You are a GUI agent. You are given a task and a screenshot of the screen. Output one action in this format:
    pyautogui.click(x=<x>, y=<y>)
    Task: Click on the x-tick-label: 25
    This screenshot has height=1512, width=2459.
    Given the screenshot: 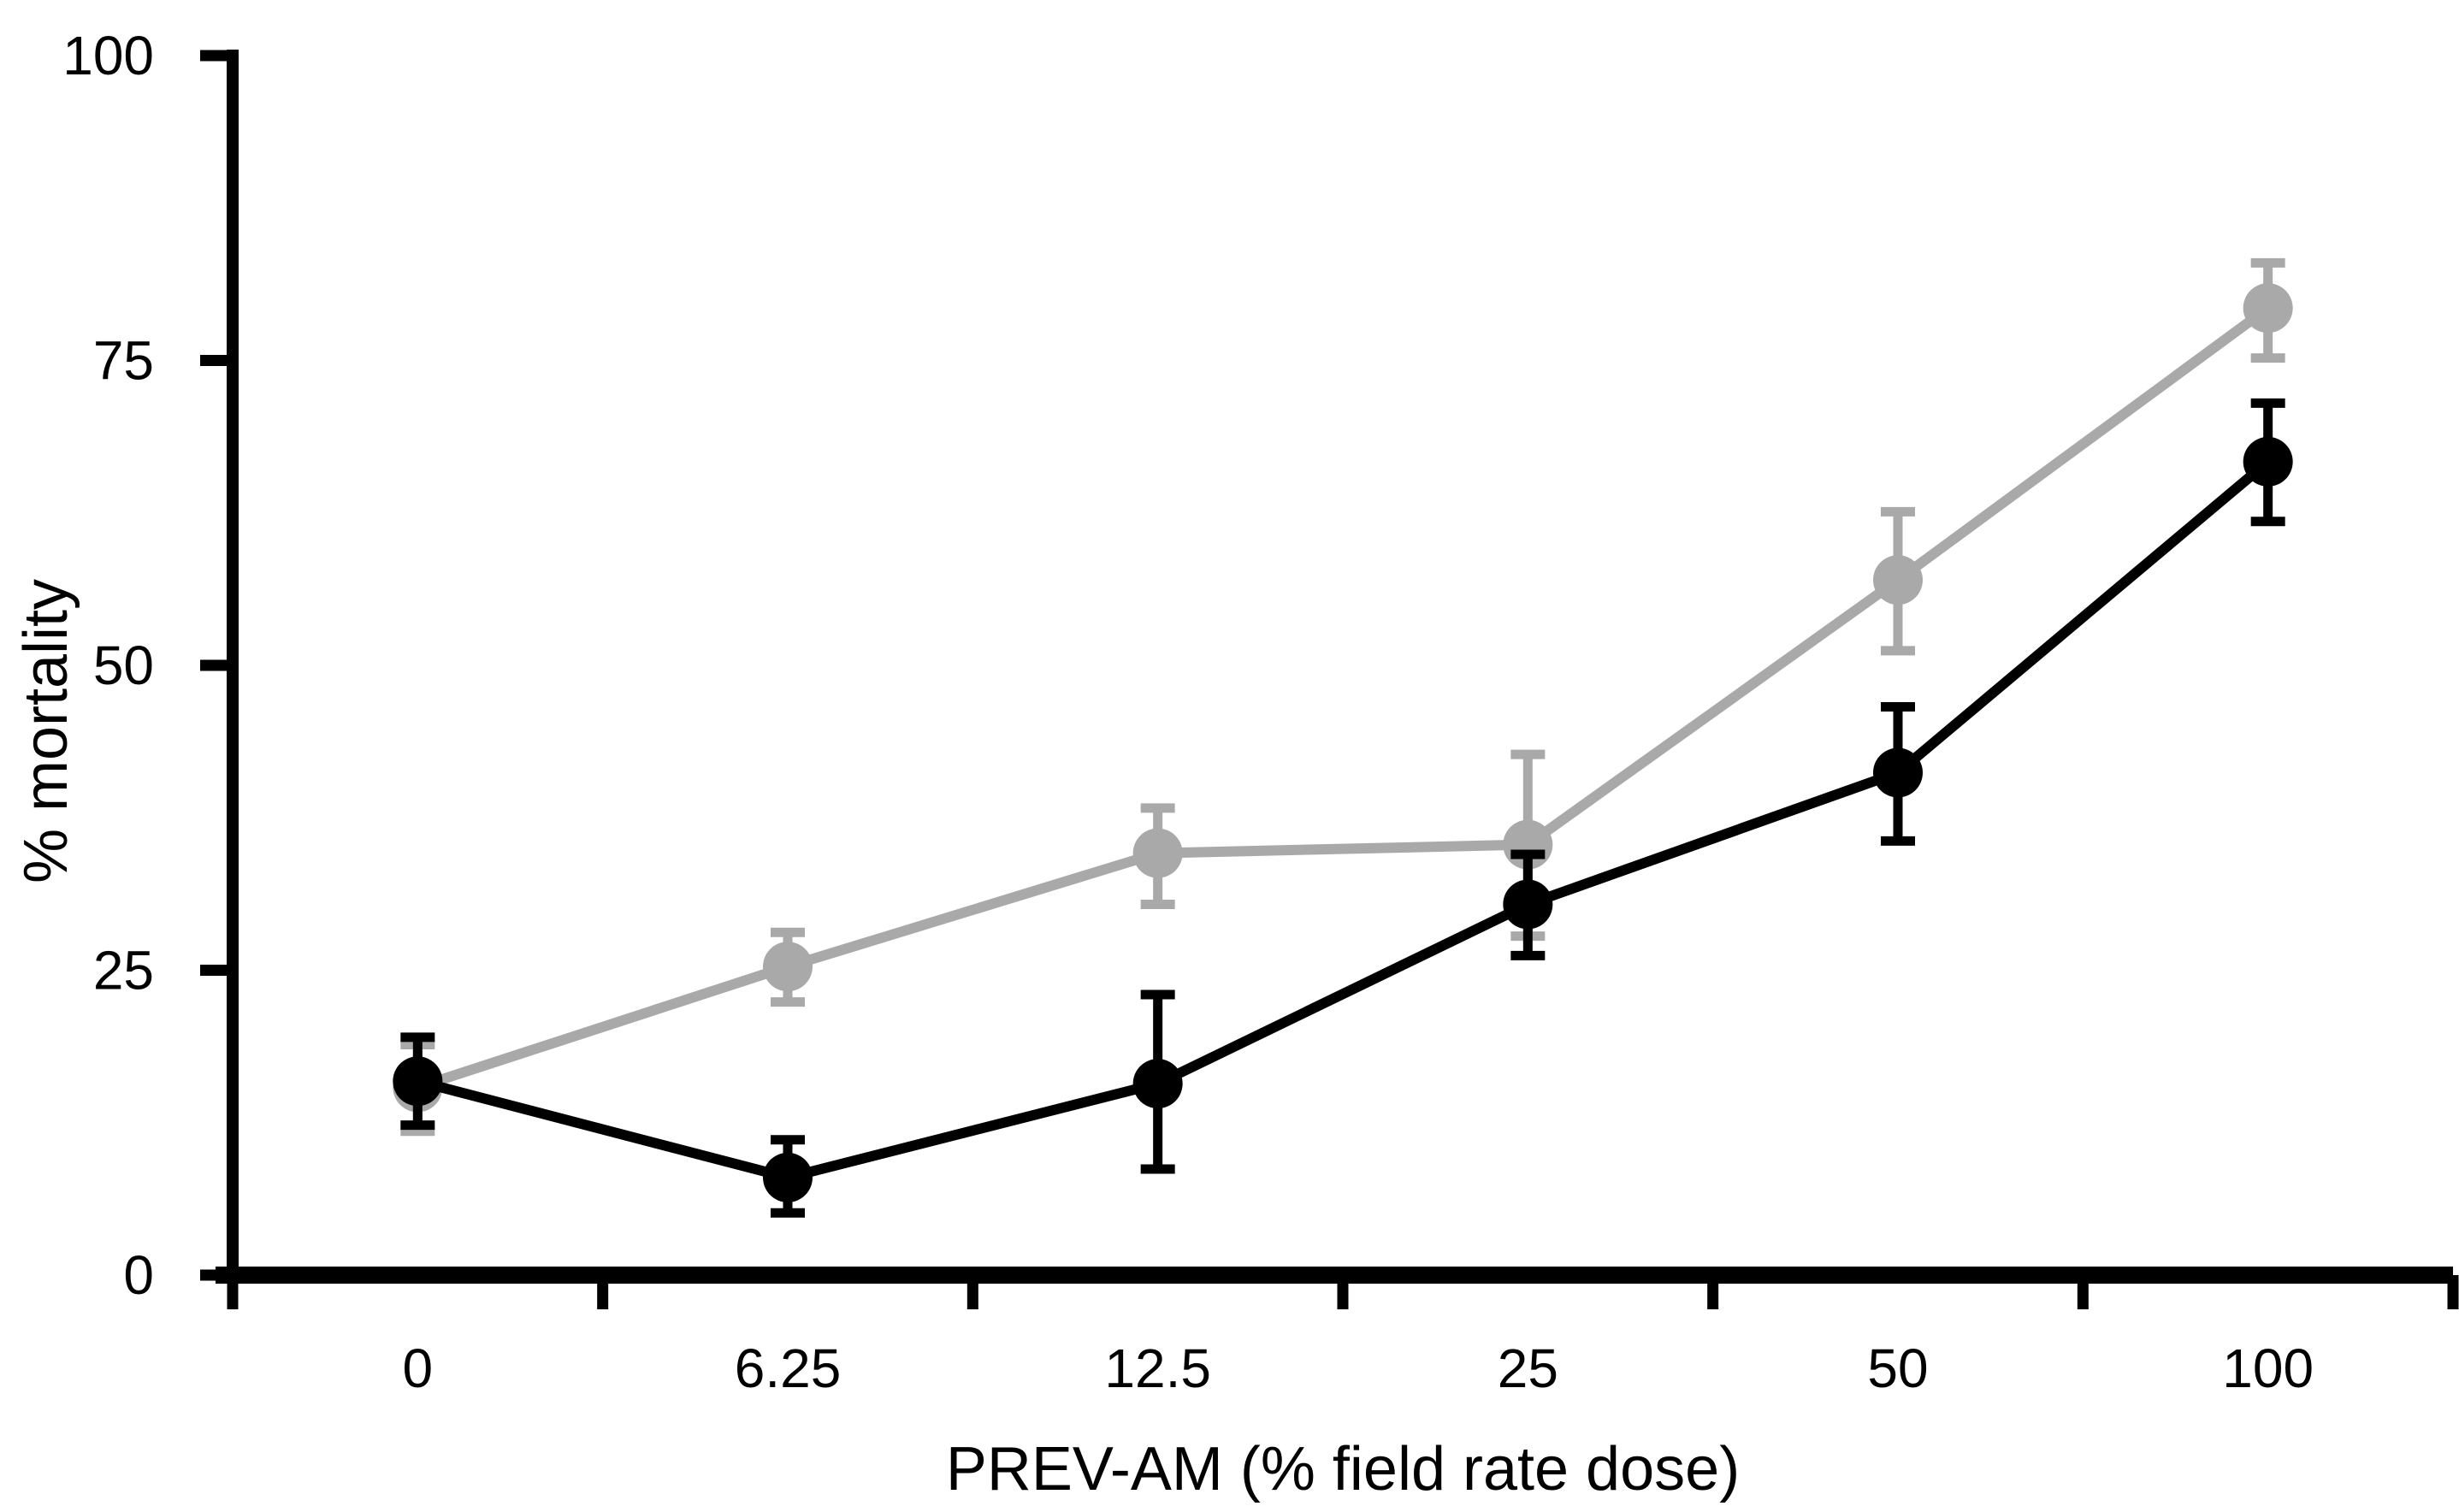 What is the action you would take?
    pyautogui.click(x=1528, y=1368)
    